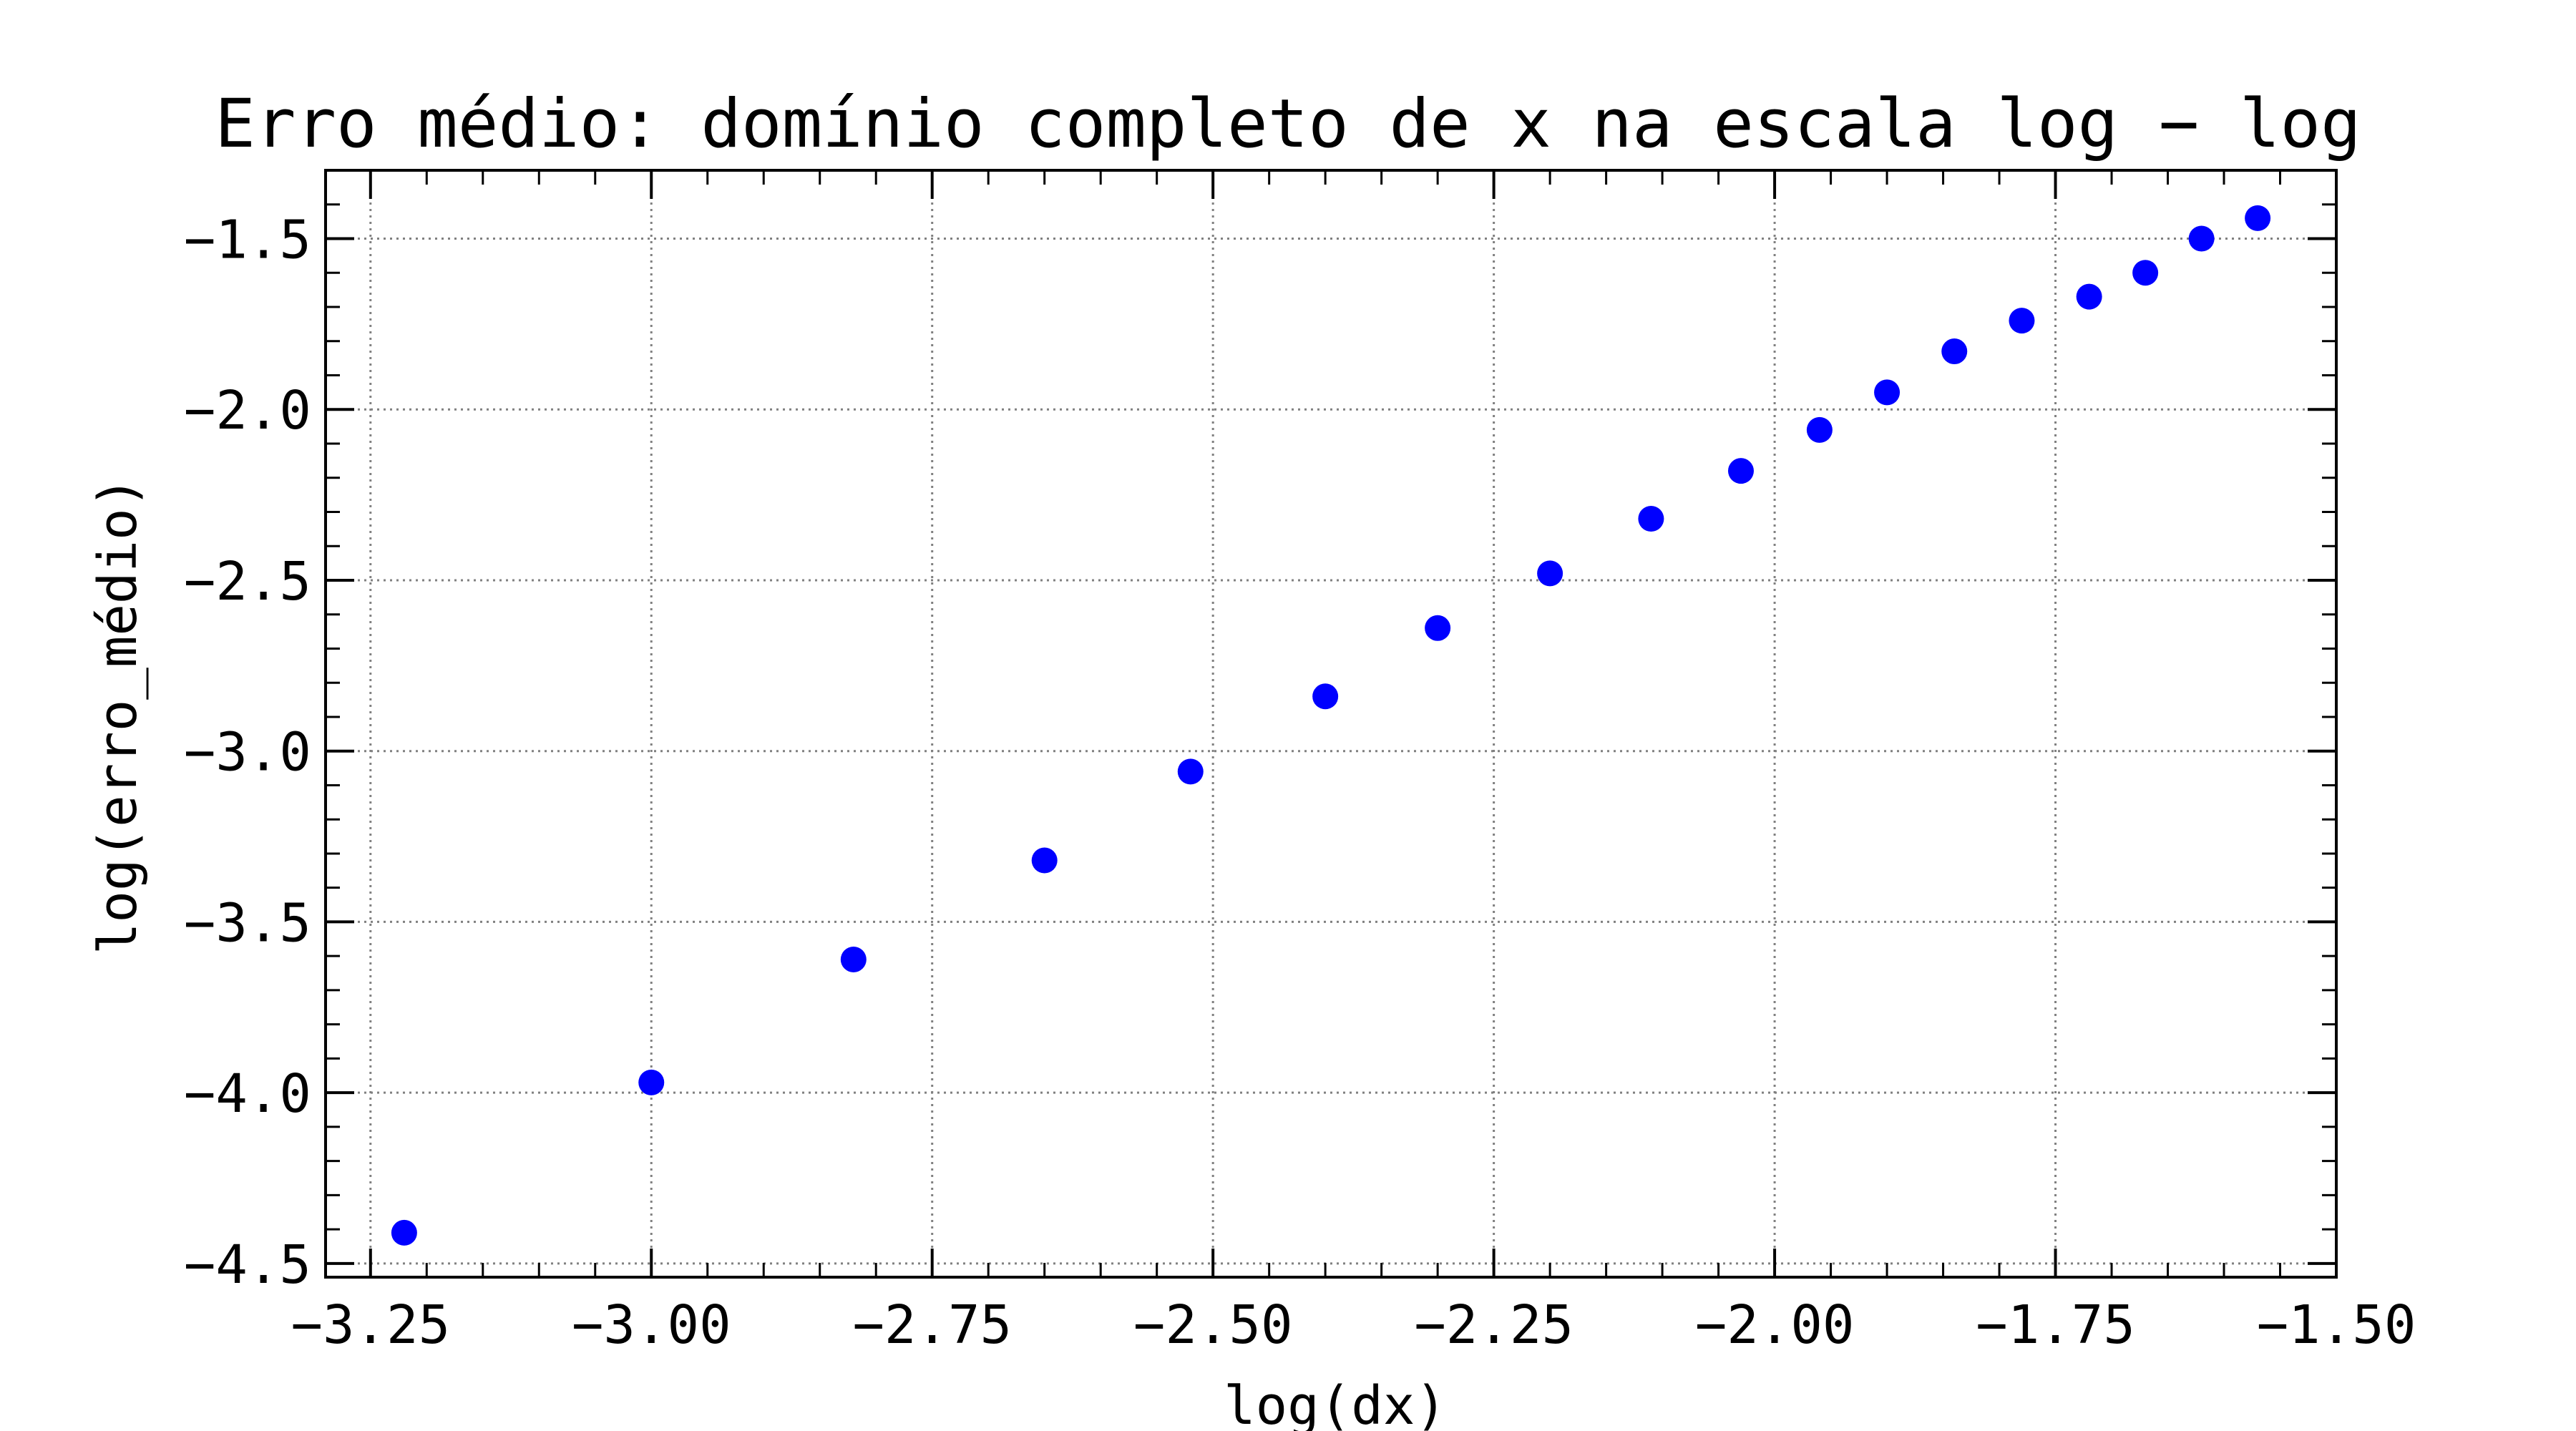  What do you see at coordinates (1494, 1325) in the screenshot?
I see `x-tick-label: −2.25` at bounding box center [1494, 1325].